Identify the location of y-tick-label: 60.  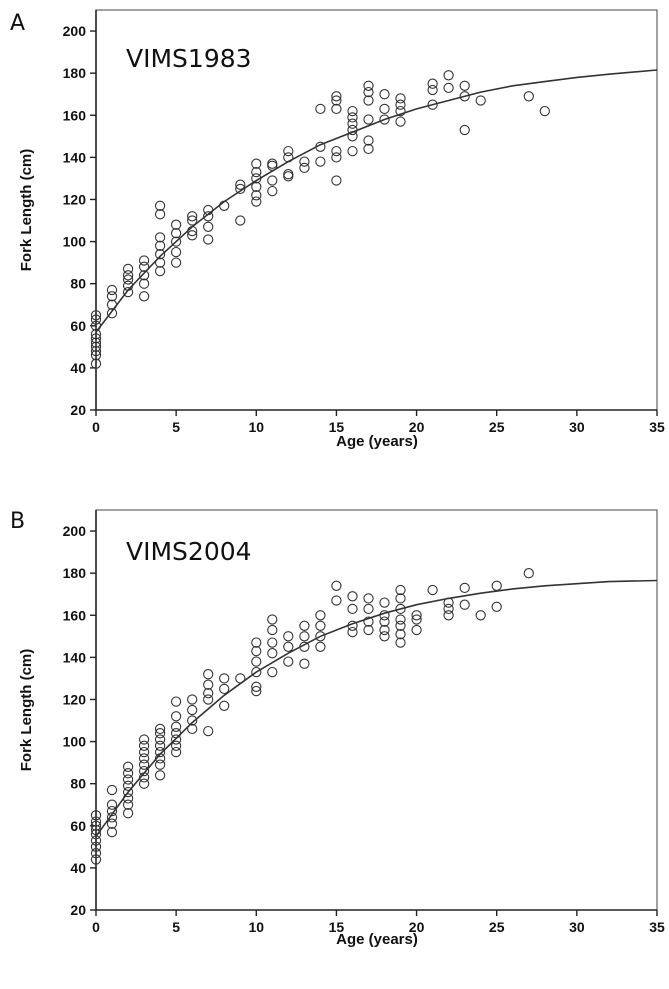
(78, 826).